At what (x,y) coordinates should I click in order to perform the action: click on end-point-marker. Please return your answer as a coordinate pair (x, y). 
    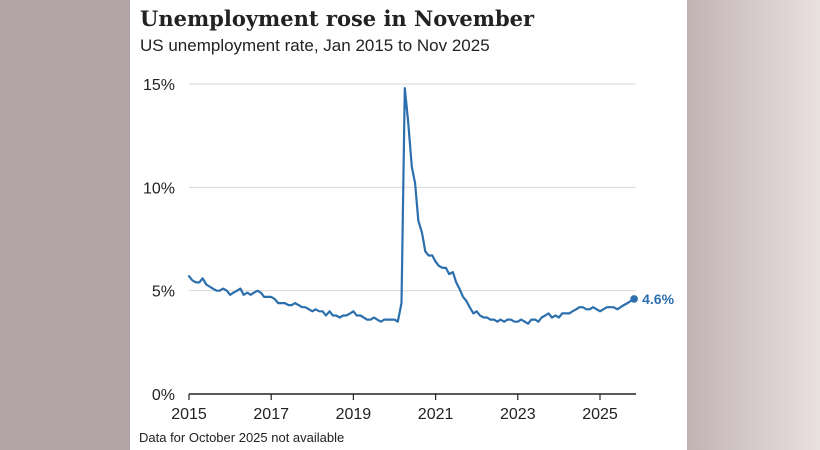
    Looking at the image, I should click on (634, 299).